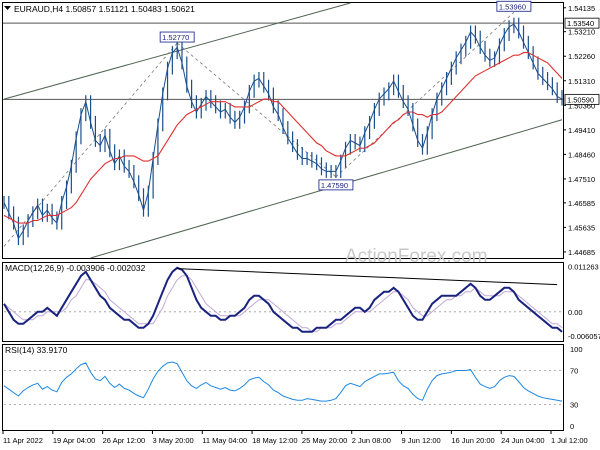 The height and width of the screenshot is (450, 600). I want to click on price-annotation-label: 1.47590, so click(334, 185).